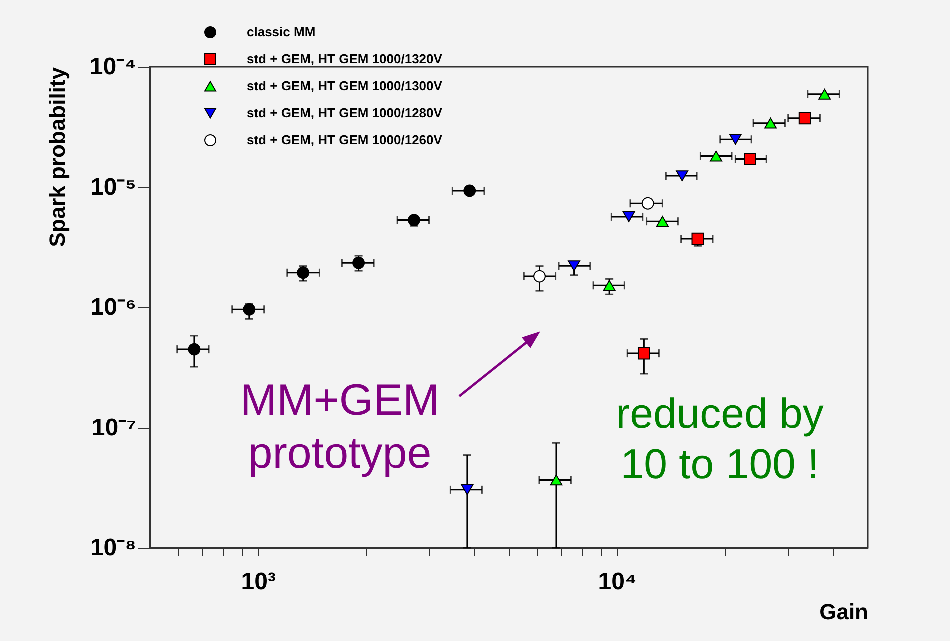  What do you see at coordinates (113, 307) in the screenshot?
I see `y-tick-label: 10⁻⁶` at bounding box center [113, 307].